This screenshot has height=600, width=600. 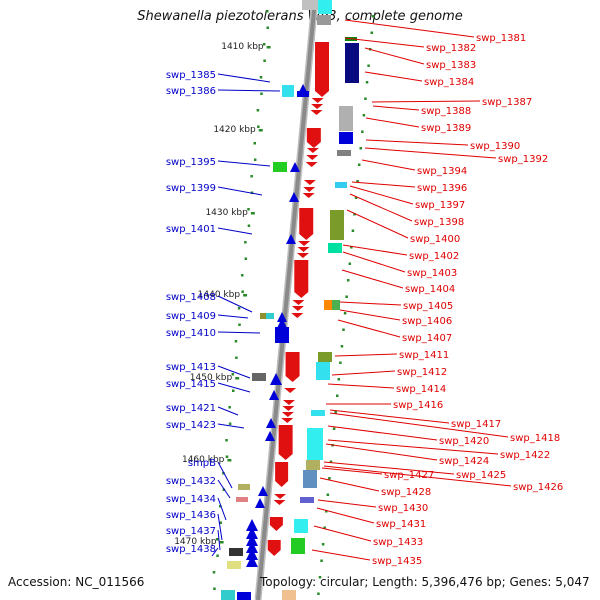 What do you see at coordinates (226, 213) in the screenshot?
I see `scale-label: 1430 kbp` at bounding box center [226, 213].